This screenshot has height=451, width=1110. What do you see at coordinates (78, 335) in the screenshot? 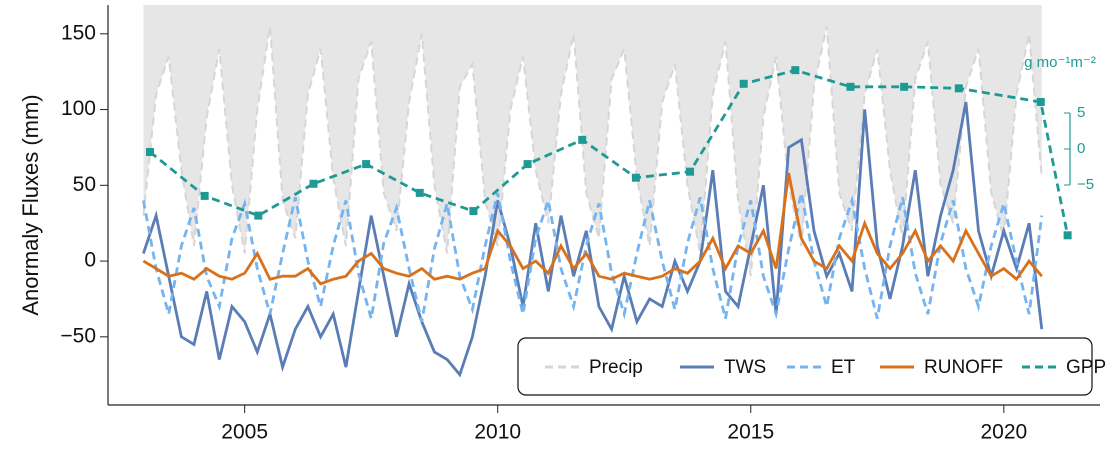
I see `y-tick-label: −50` at bounding box center [78, 335].